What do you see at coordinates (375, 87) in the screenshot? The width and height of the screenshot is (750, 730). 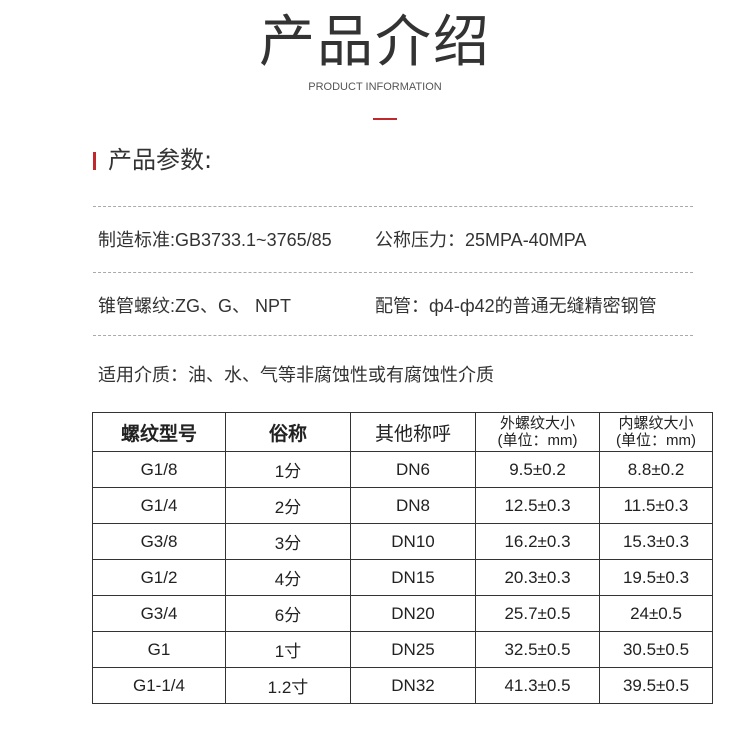 I see `page-subtitle: PRODUCT INFORMATION` at bounding box center [375, 87].